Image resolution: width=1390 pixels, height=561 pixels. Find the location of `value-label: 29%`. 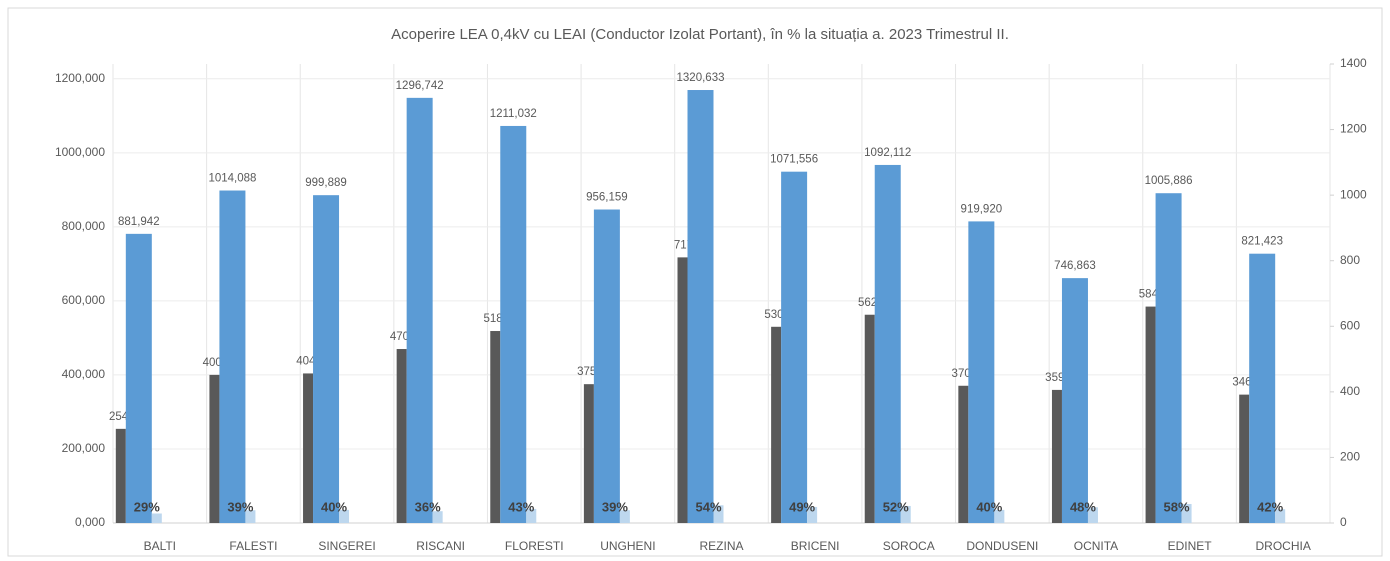

value-label: 29% is located at coordinates (147, 506).